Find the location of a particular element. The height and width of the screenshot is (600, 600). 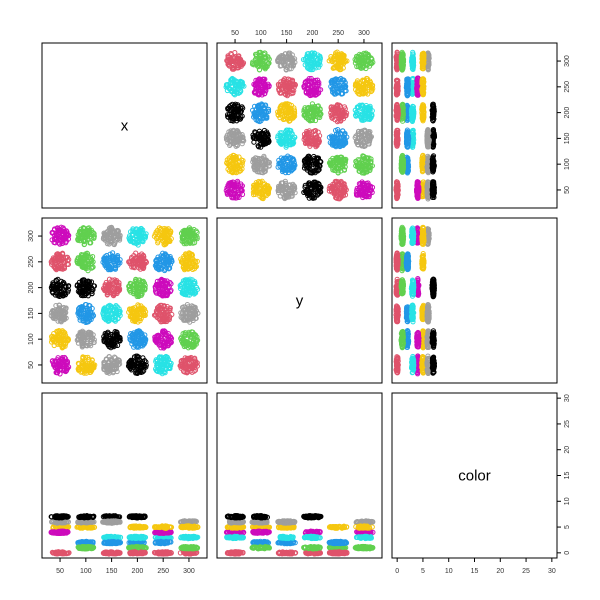

panel-x-vs-x: x is located at coordinates (124, 125).